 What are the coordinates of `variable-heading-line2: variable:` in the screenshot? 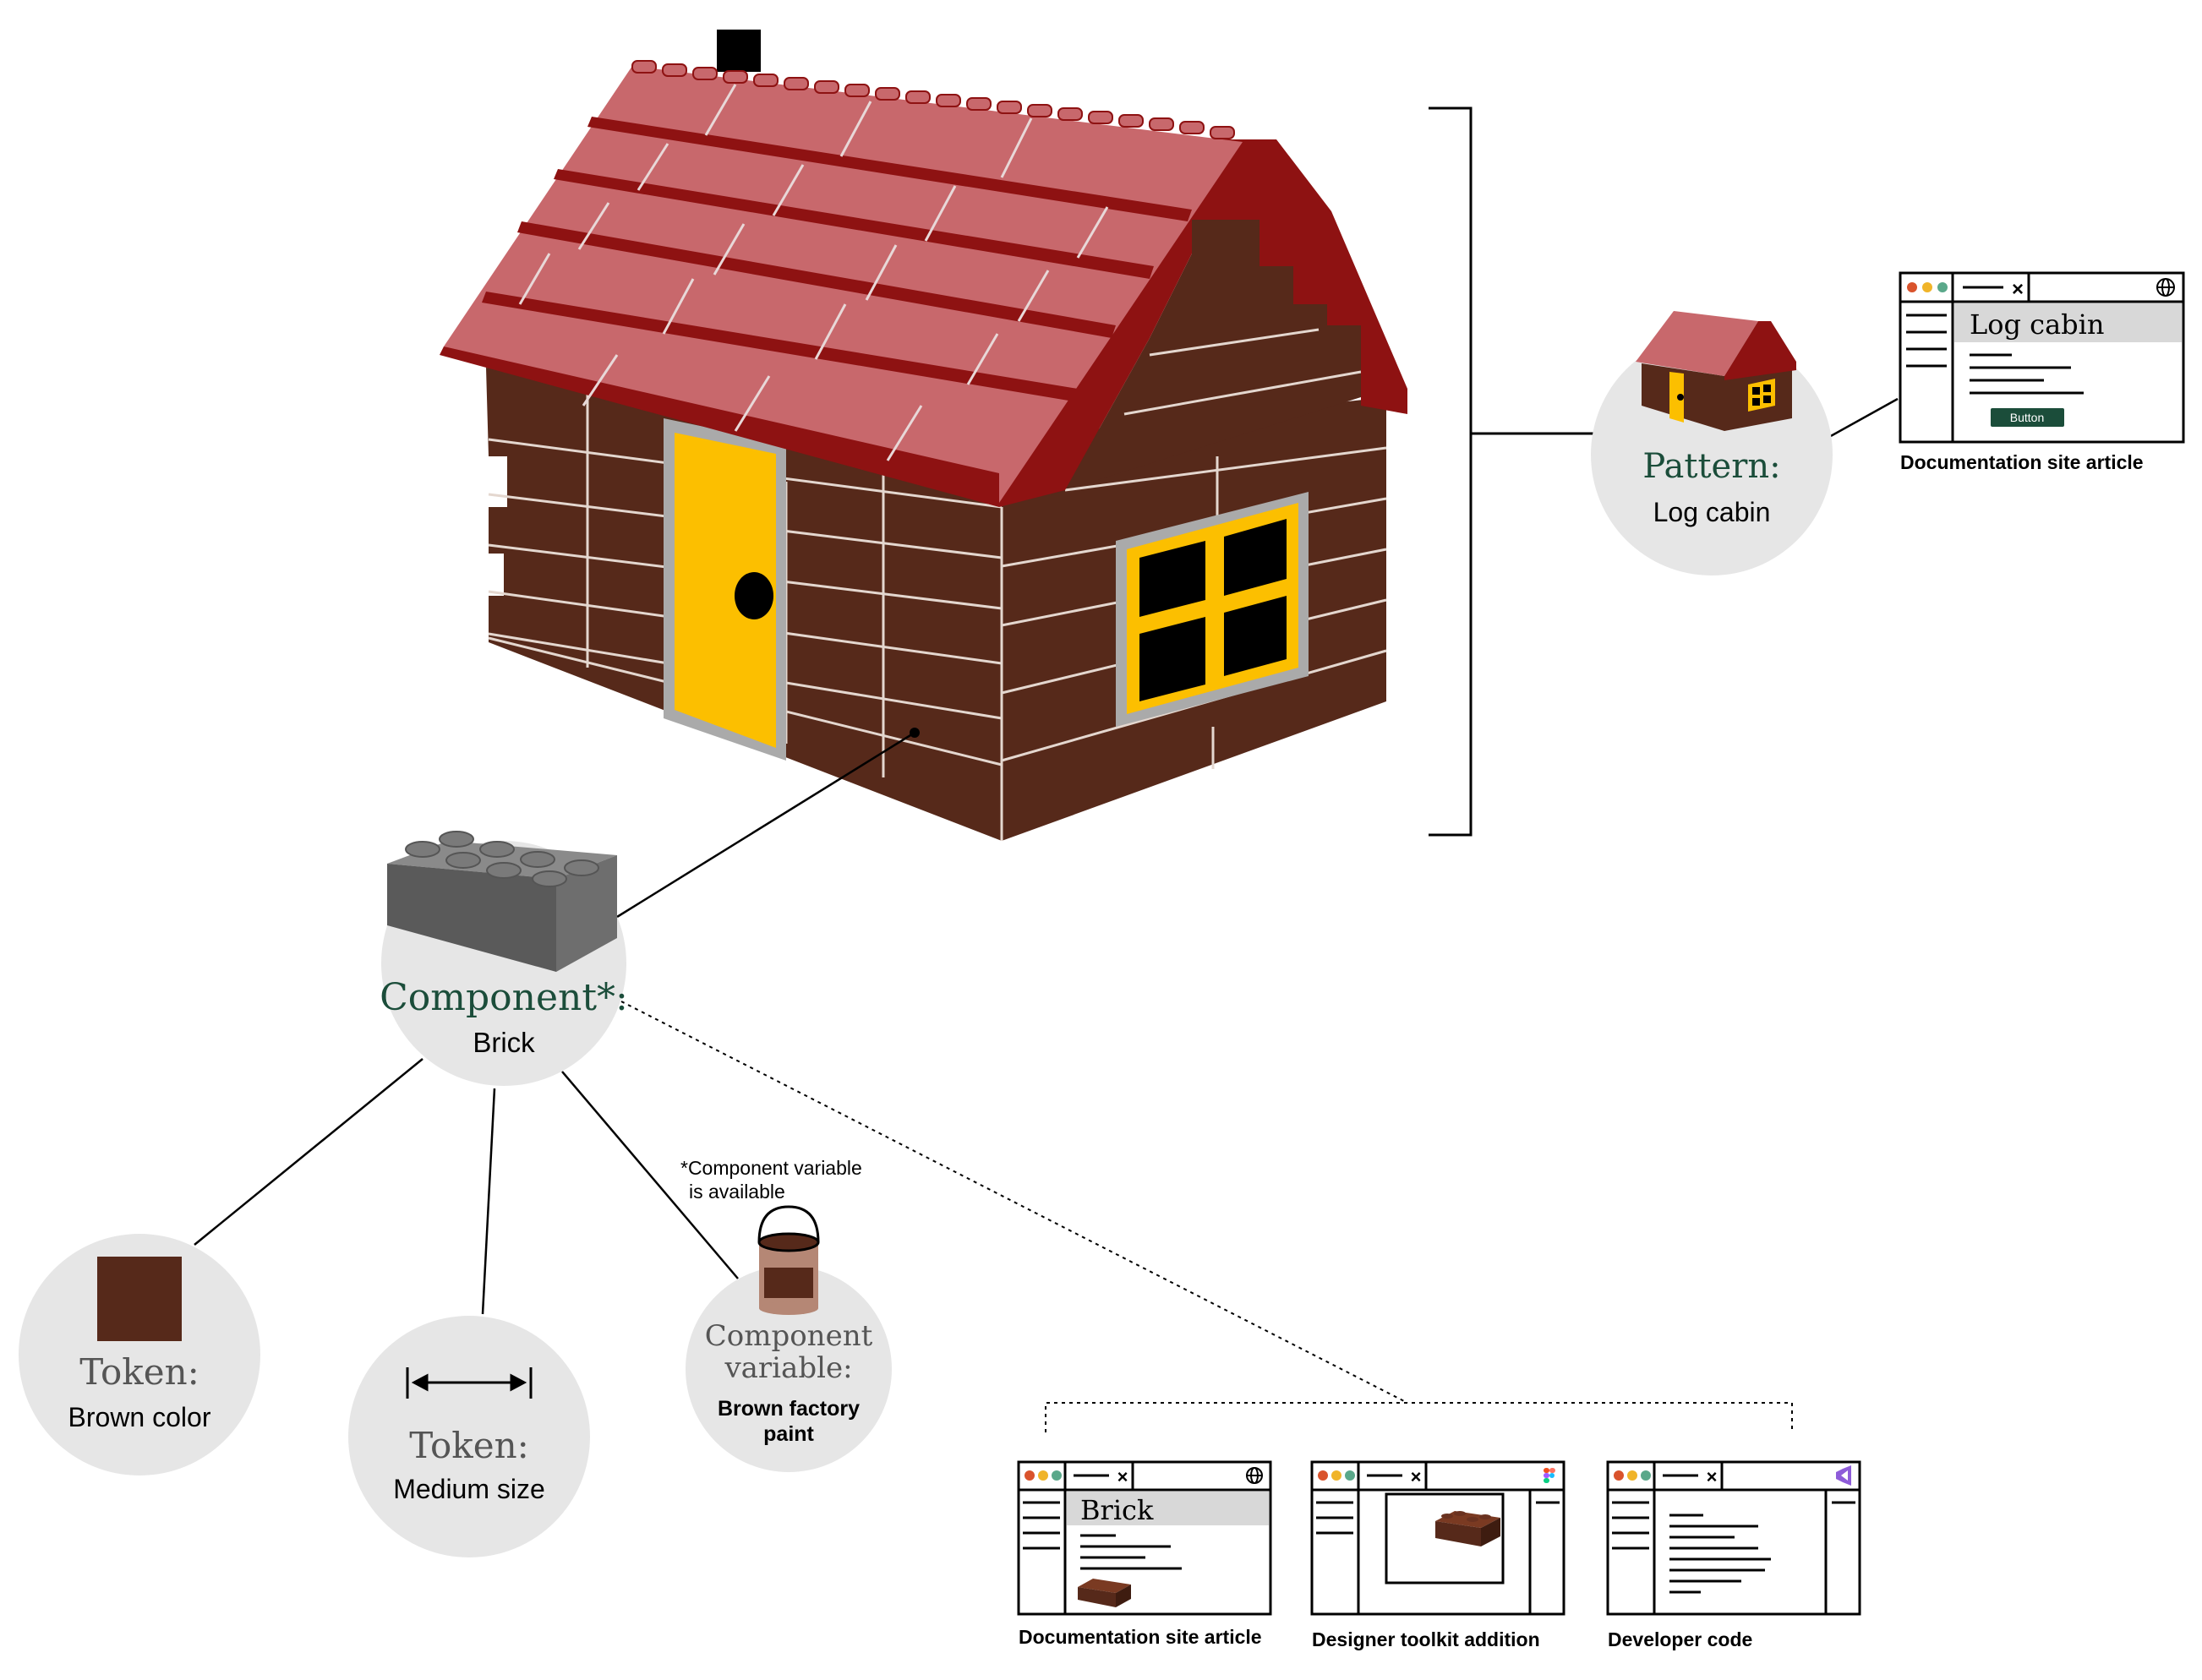 It's located at (788, 1368).